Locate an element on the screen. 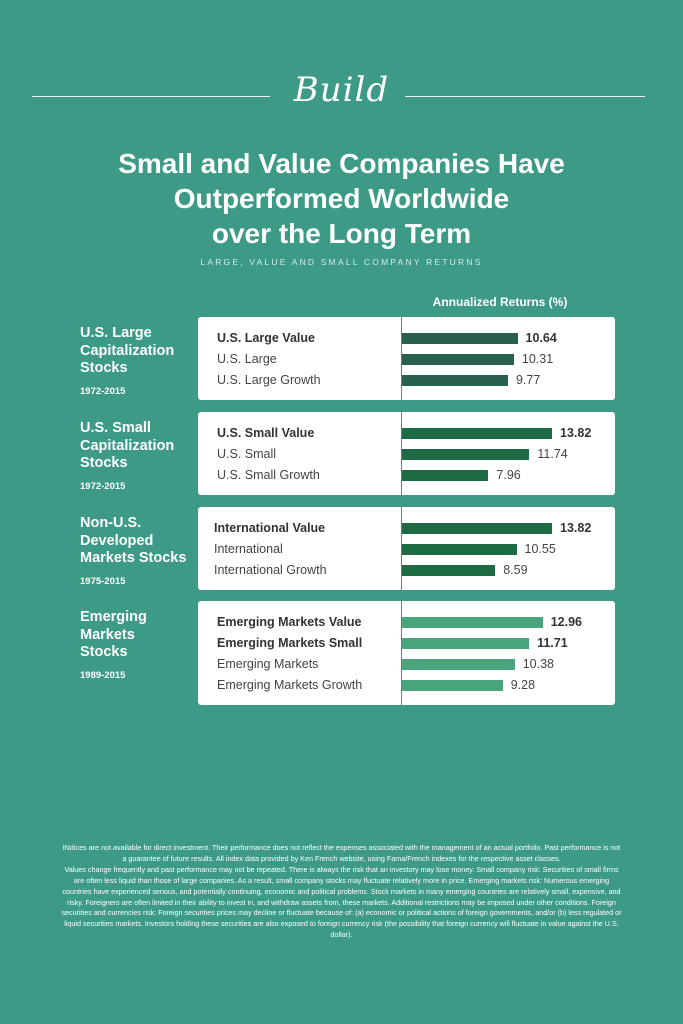 This screenshot has height=1024, width=683. category-label: International Growth is located at coordinates (270, 570).